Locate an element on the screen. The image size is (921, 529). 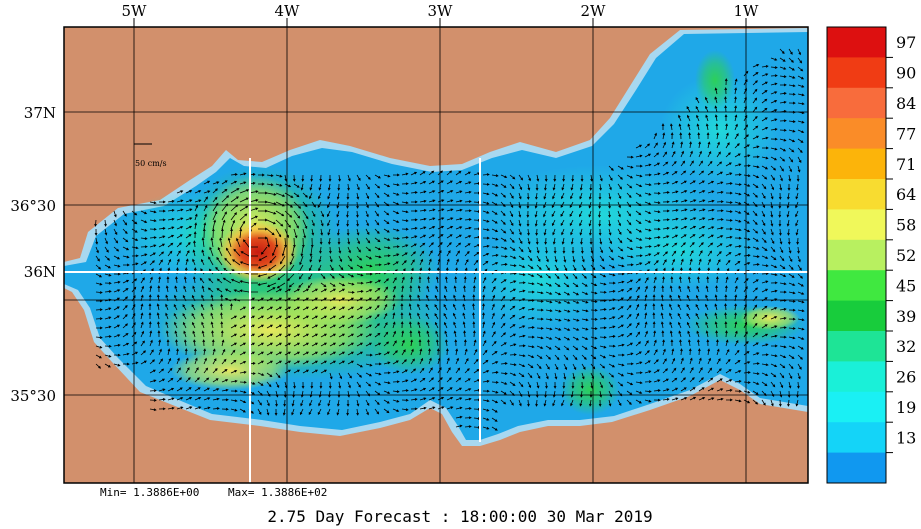
lon-label-1w: 1W is located at coordinates (747, 11).